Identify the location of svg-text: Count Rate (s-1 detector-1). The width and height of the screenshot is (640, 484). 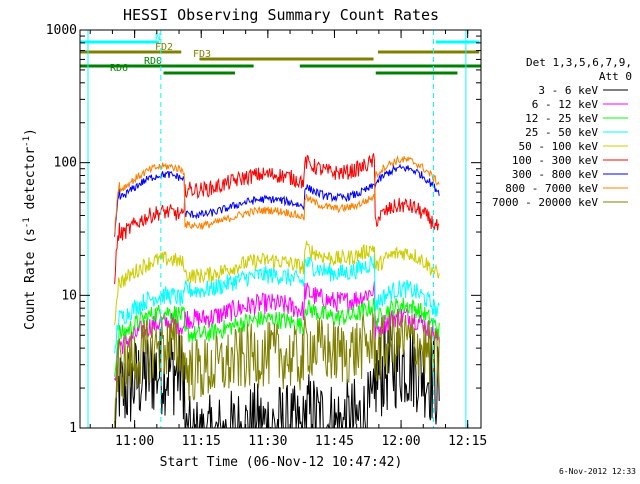
(30, 229).